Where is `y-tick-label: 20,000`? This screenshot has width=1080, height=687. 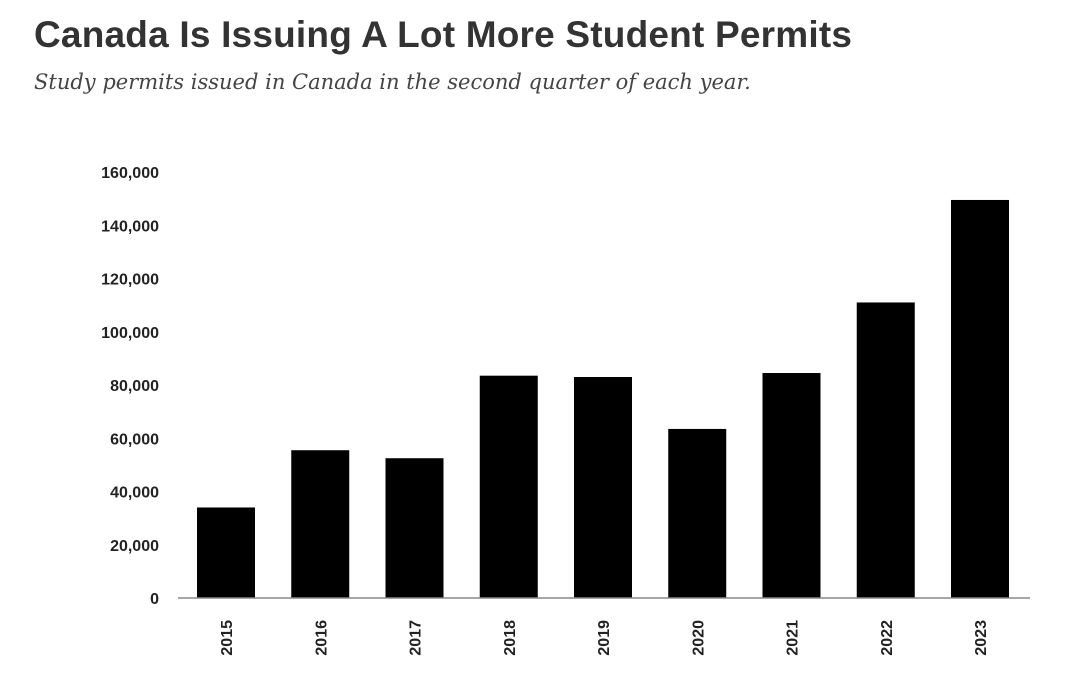 y-tick-label: 20,000 is located at coordinates (134, 546).